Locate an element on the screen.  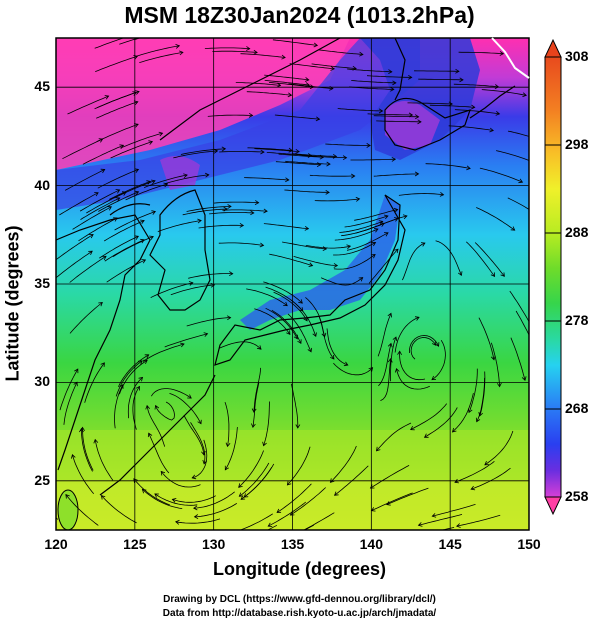
chart-title: MSM 18Z30Jan2024 (1013.2hPa) is located at coordinates (299, 15).